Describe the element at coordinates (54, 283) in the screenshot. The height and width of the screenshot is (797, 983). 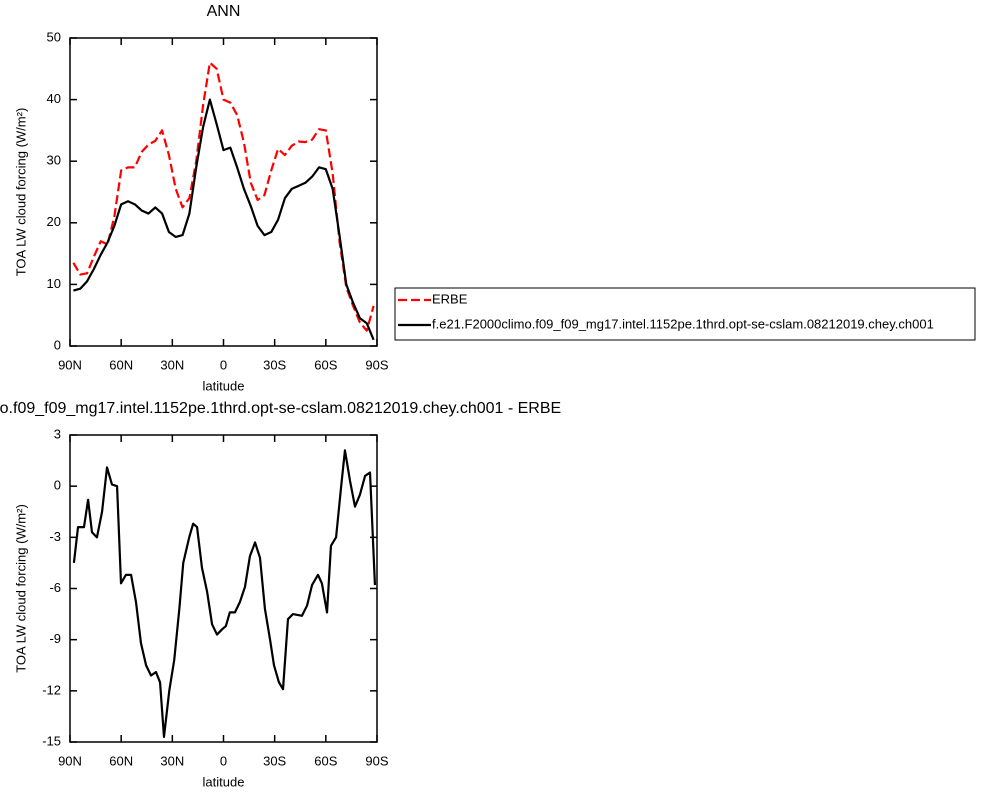
I see `y-tick-label: 10` at that location.